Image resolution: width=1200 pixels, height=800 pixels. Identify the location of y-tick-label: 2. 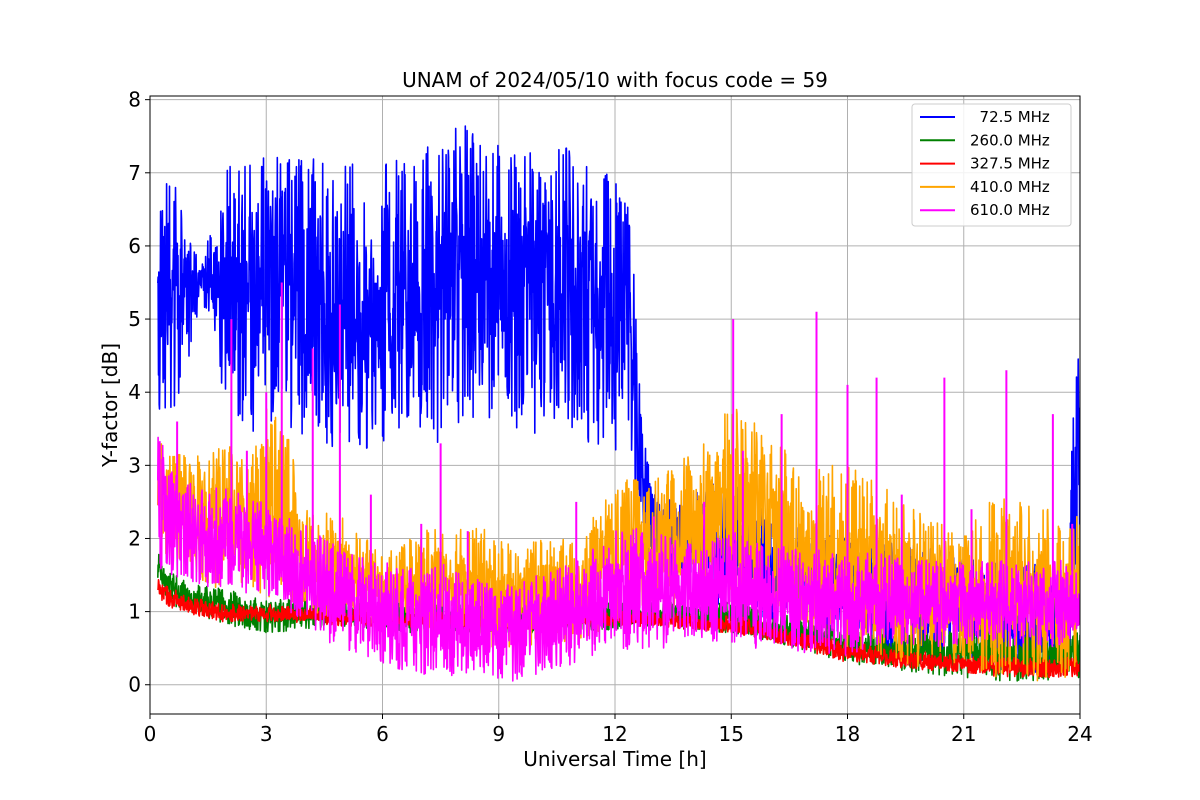
(134, 538).